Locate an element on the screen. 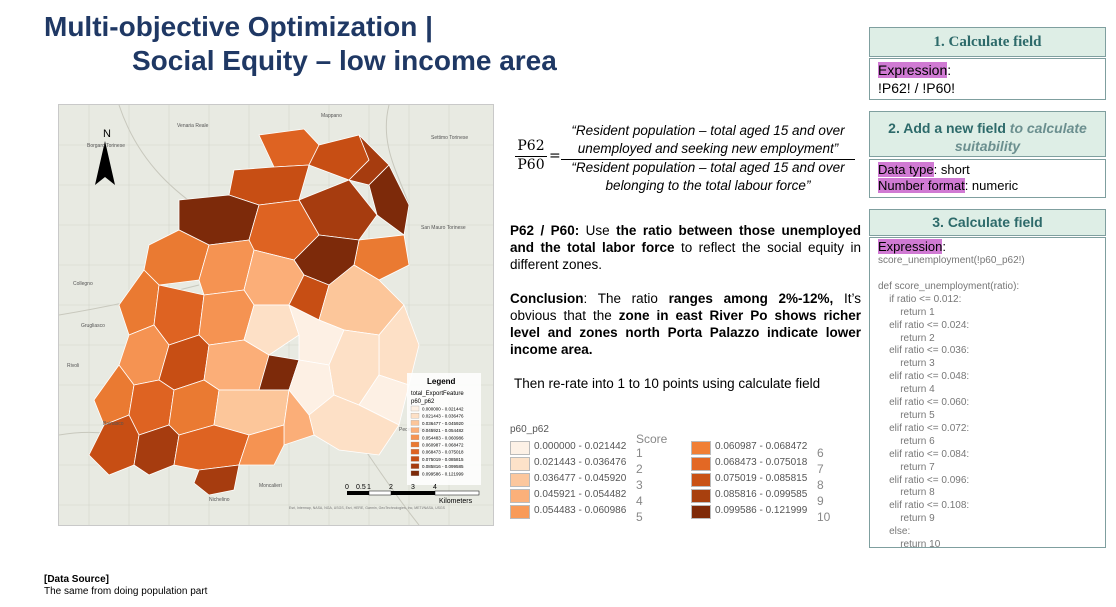 The width and height of the screenshot is (1116, 607). map-legend-range: 0.099586 - 0.121999 is located at coordinates (443, 473).